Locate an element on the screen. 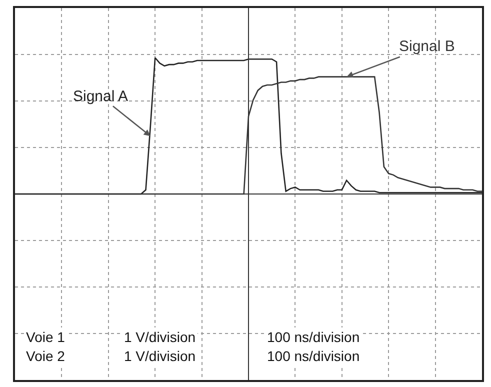 Image resolution: width=491 pixels, height=387 pixels. text: Voie 2 is located at coordinates (46, 356).